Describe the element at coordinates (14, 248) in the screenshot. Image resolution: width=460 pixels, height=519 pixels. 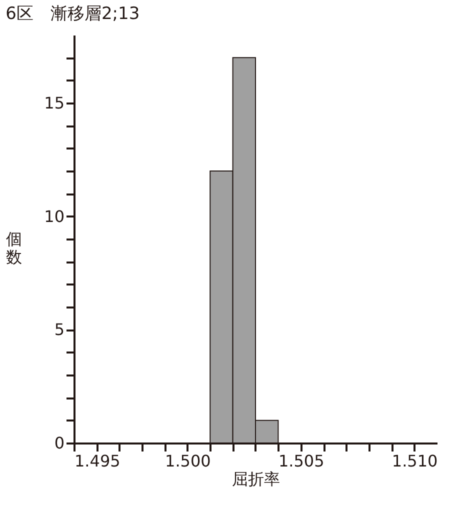
I see `y-axis-title: 個数` at that location.